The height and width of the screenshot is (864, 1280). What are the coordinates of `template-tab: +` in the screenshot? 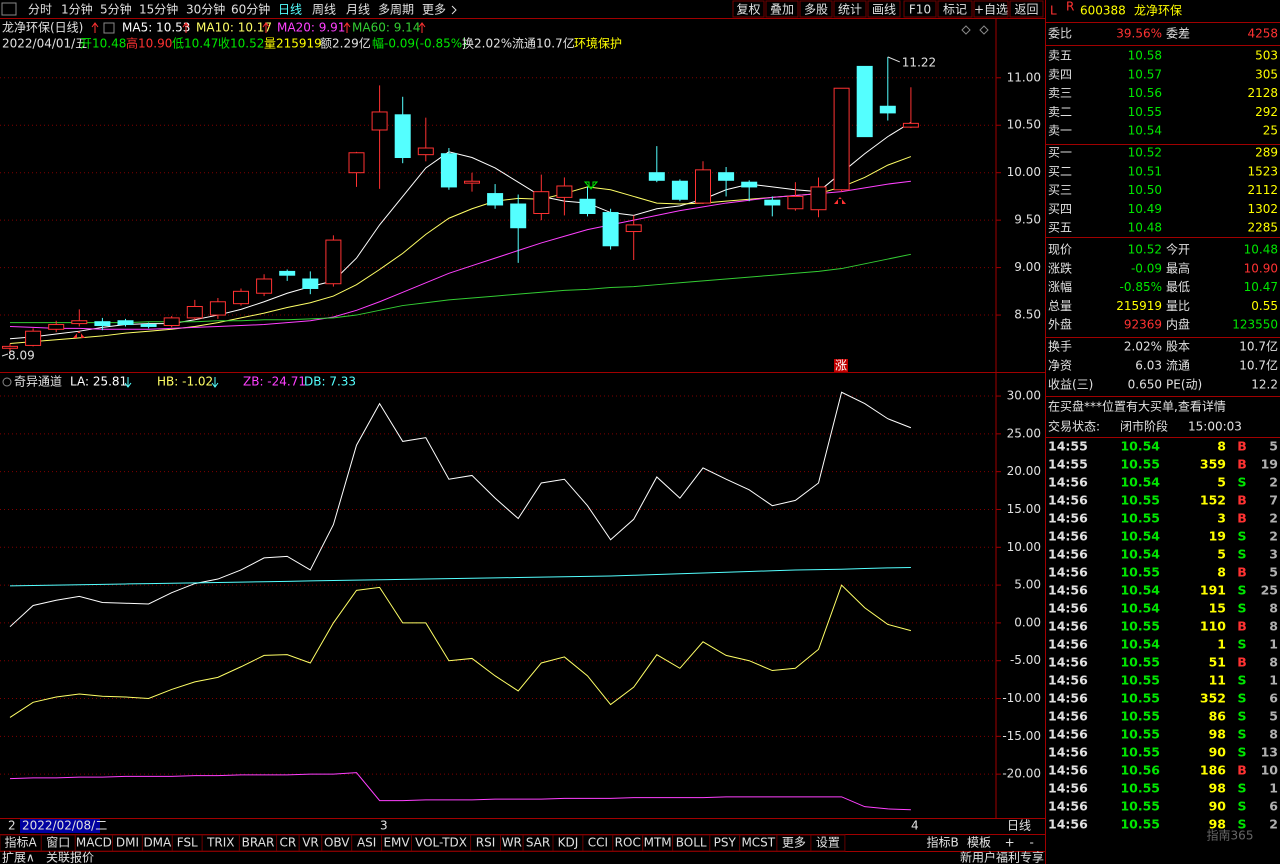 It's located at (1010, 843).